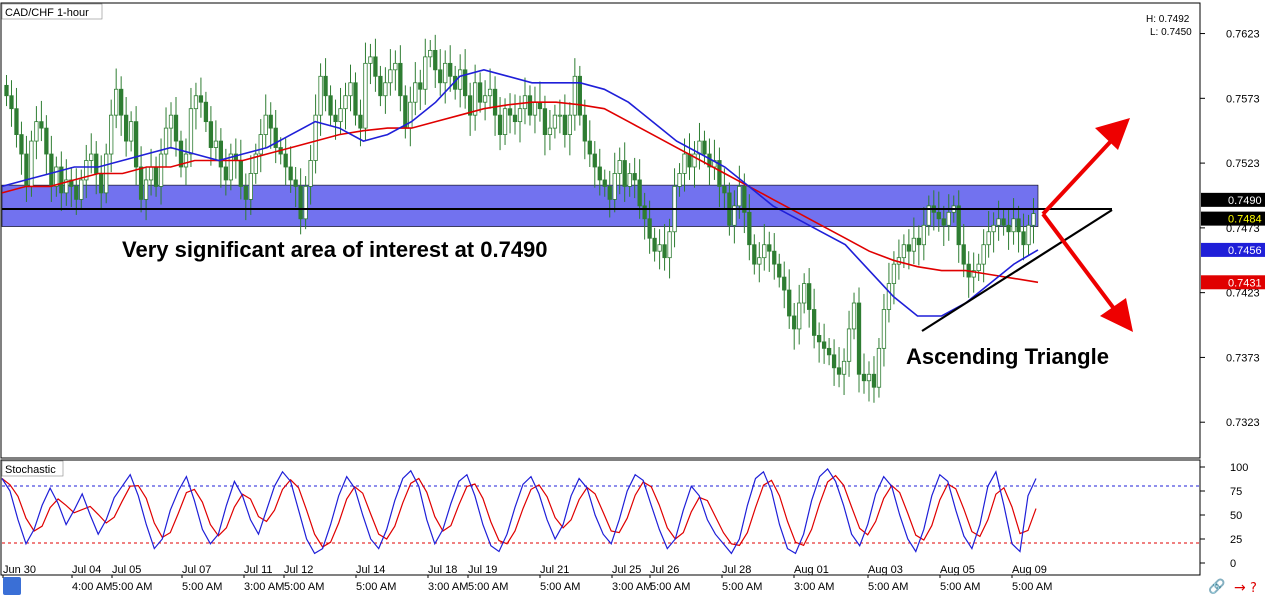  I want to click on time-tick-date: Aug 01, so click(811, 570).